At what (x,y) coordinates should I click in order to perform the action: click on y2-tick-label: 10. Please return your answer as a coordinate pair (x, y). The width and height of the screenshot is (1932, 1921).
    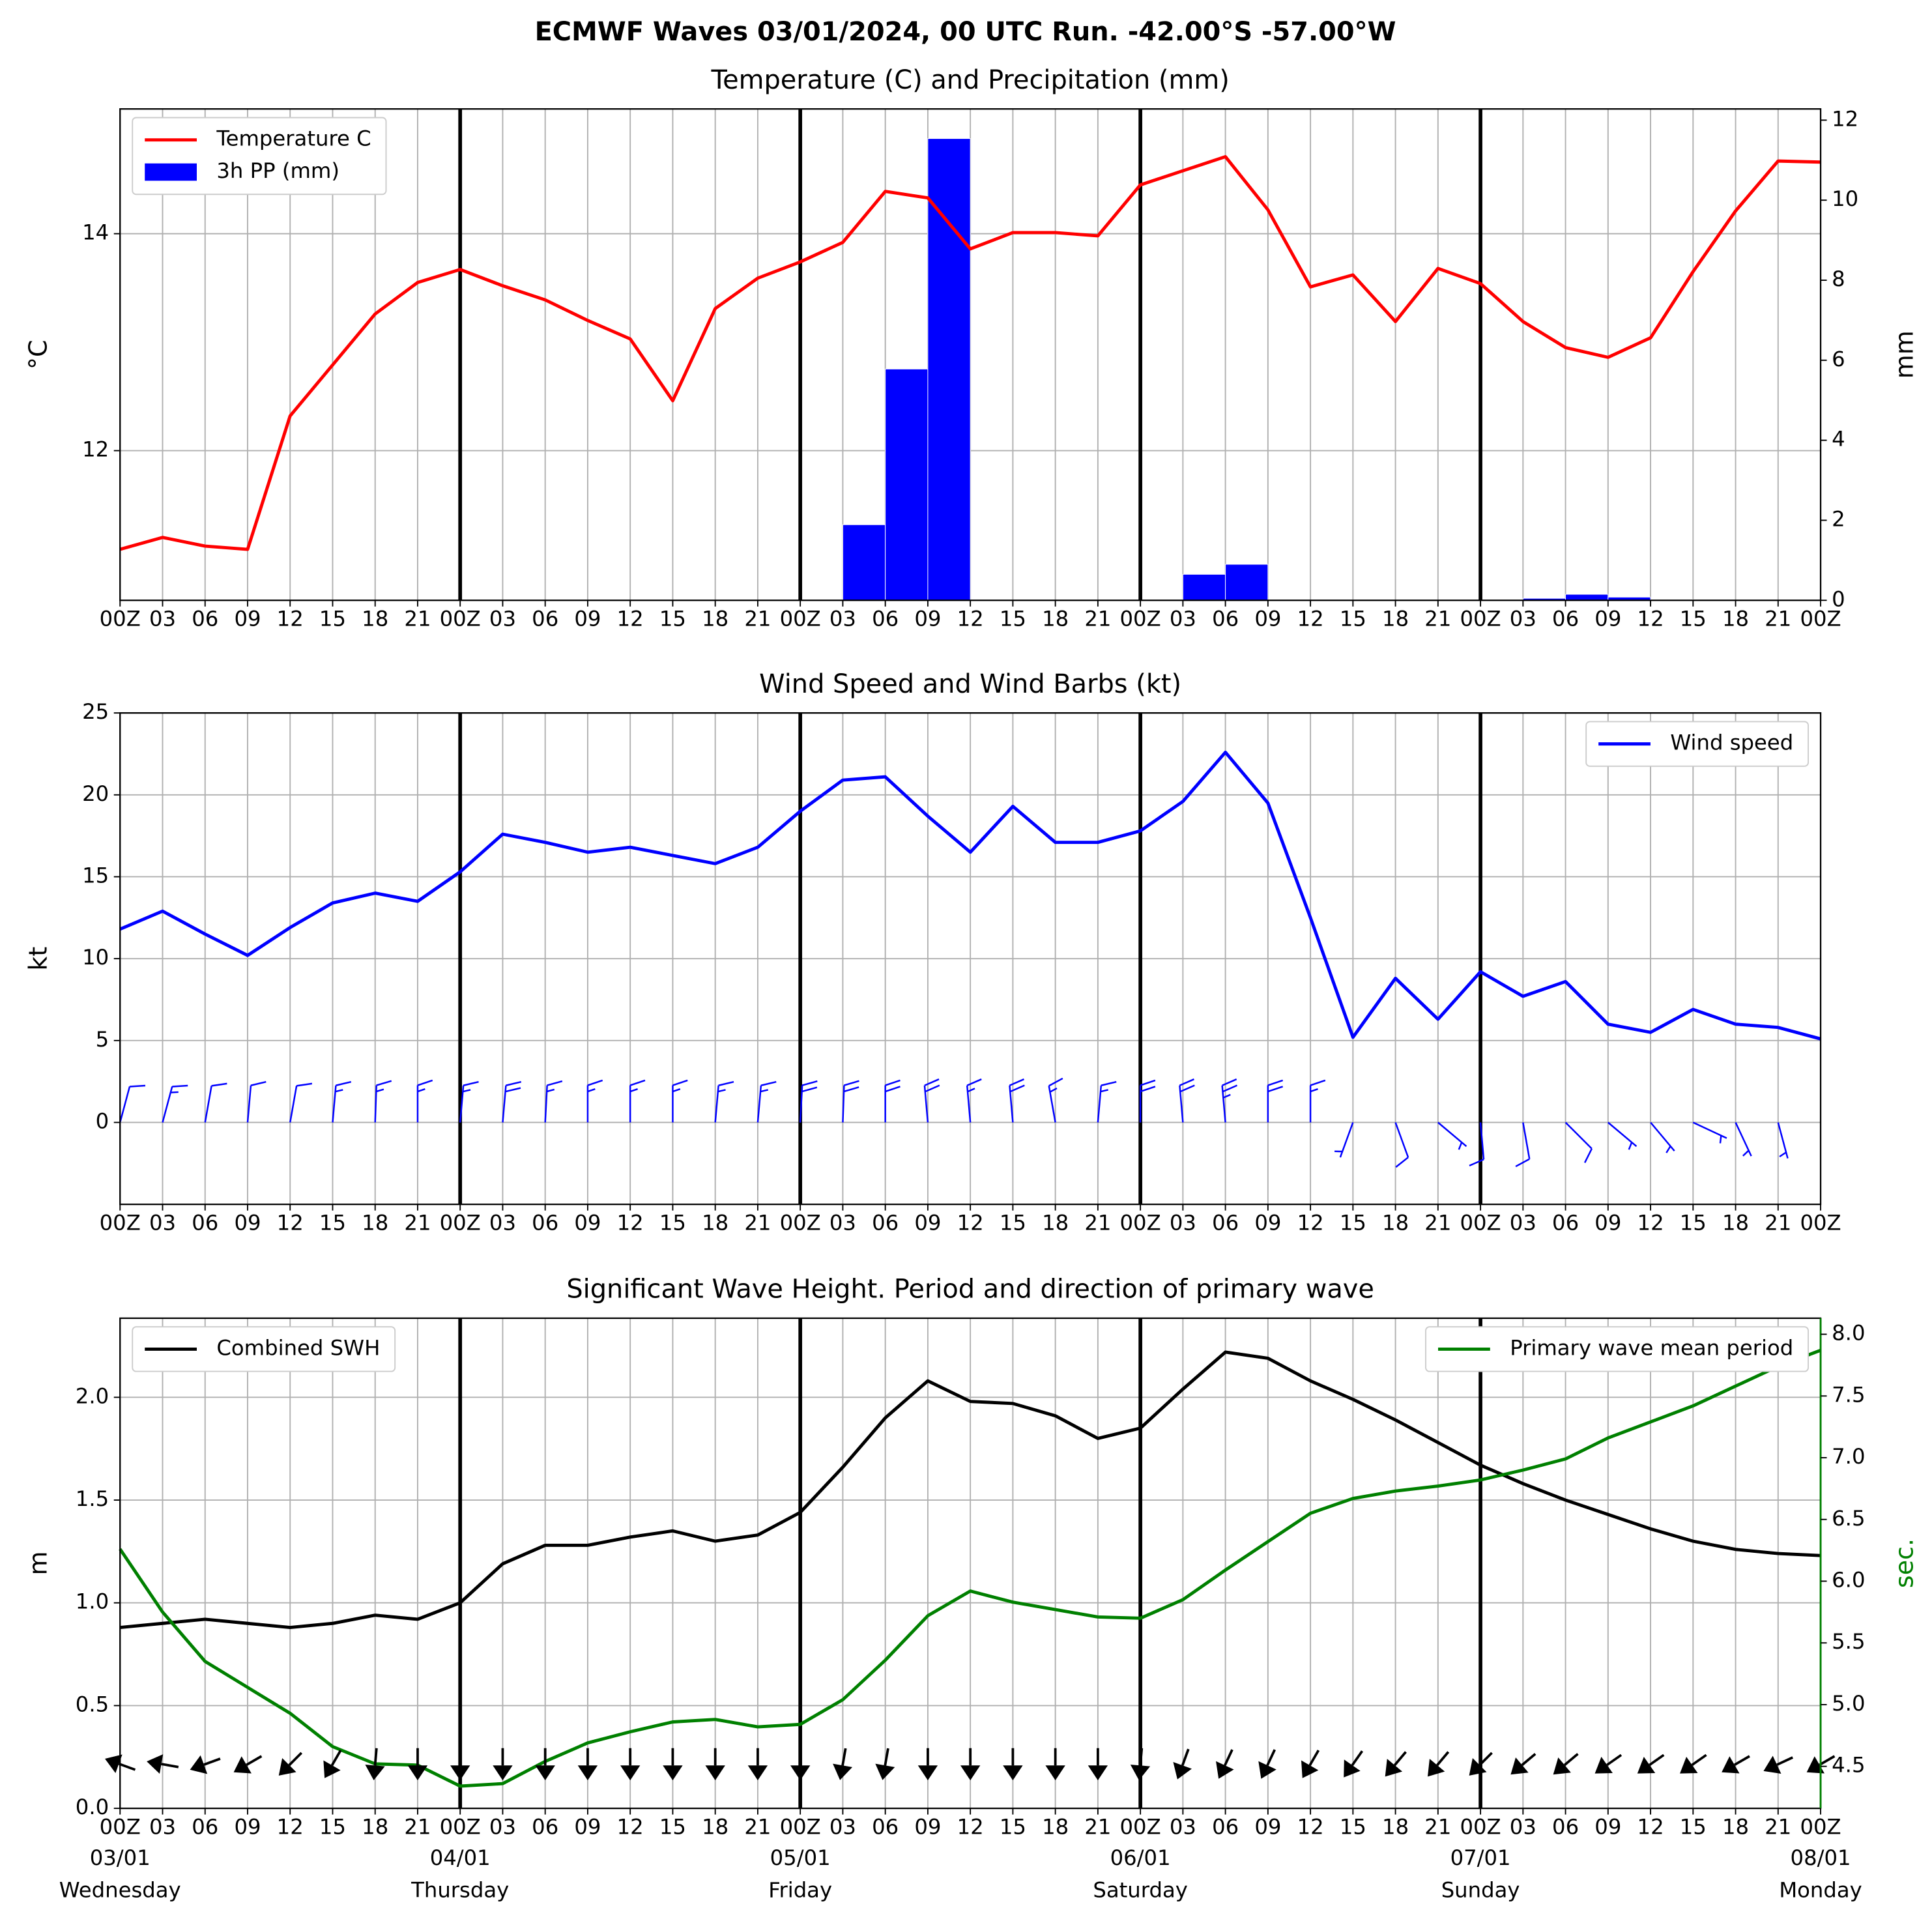
    Looking at the image, I should click on (1845, 198).